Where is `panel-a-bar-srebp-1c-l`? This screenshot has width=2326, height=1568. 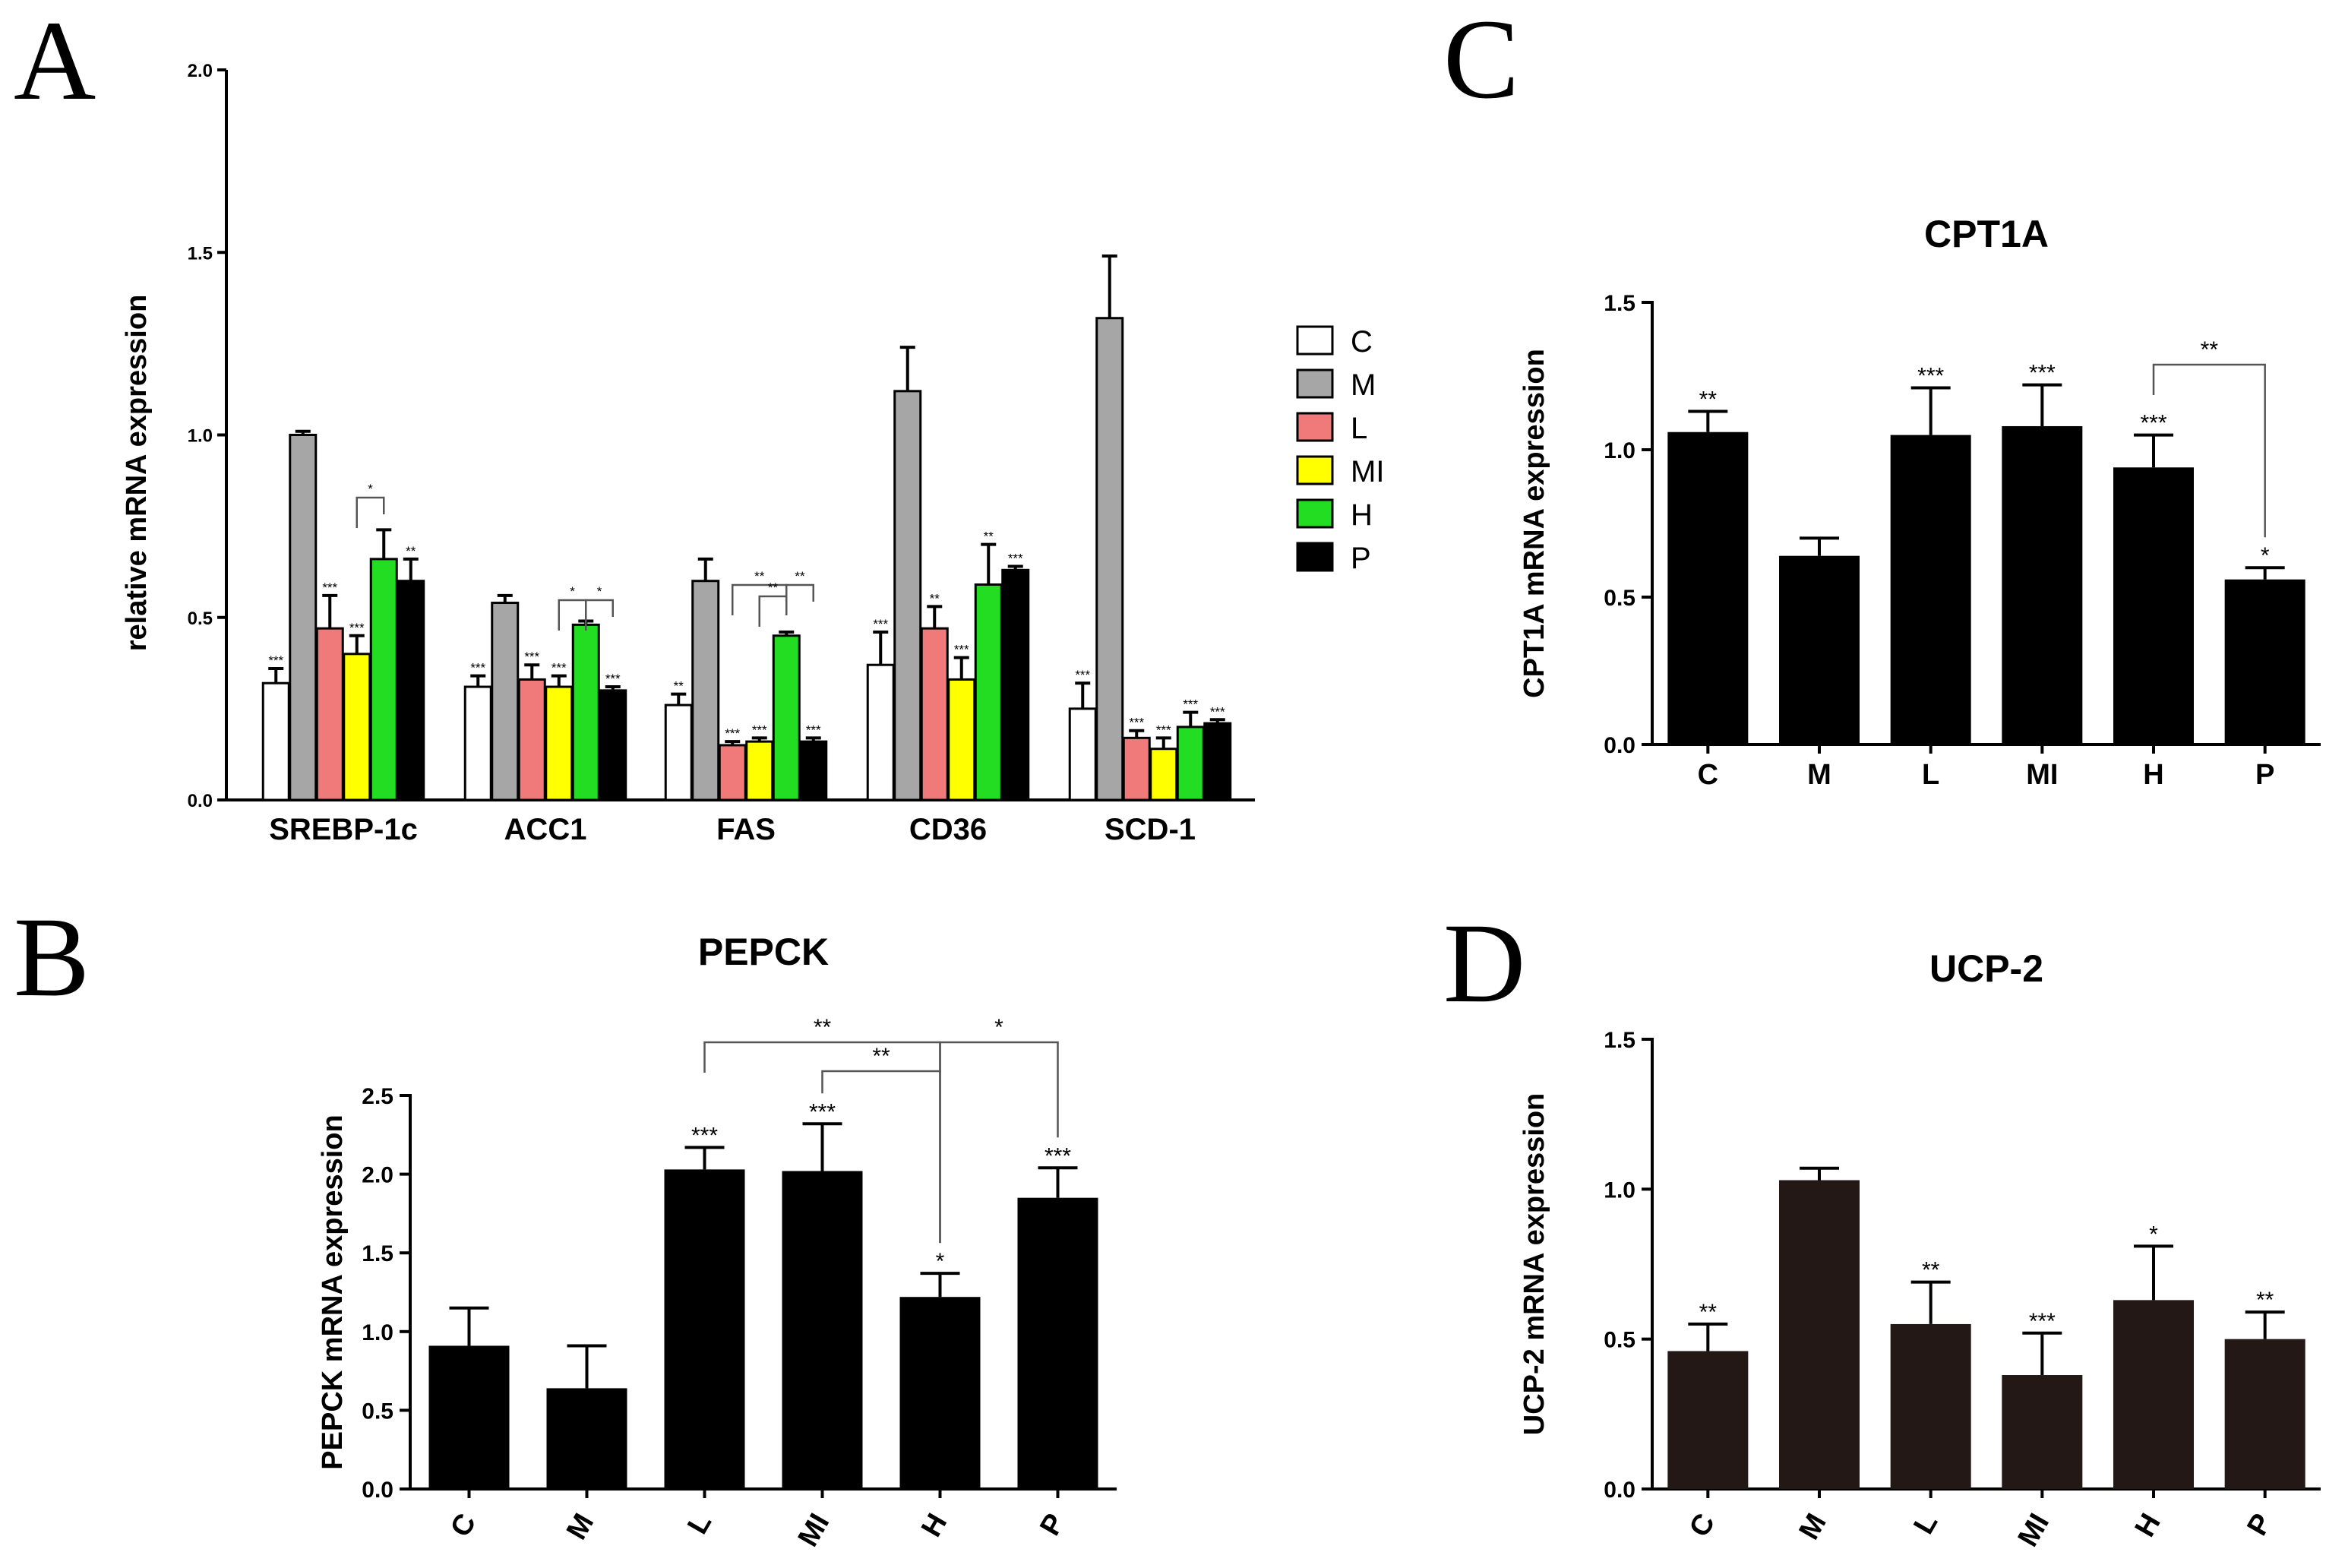 panel-a-bar-srebp-1c-l is located at coordinates (329, 714).